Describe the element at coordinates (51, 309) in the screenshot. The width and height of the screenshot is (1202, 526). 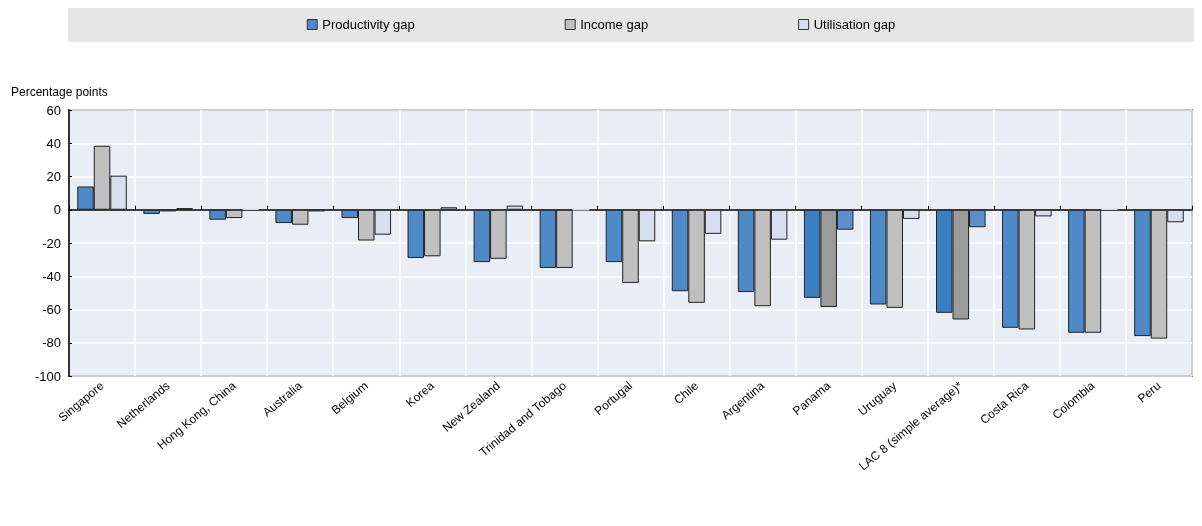
I see `y-tick-label: -60` at that location.